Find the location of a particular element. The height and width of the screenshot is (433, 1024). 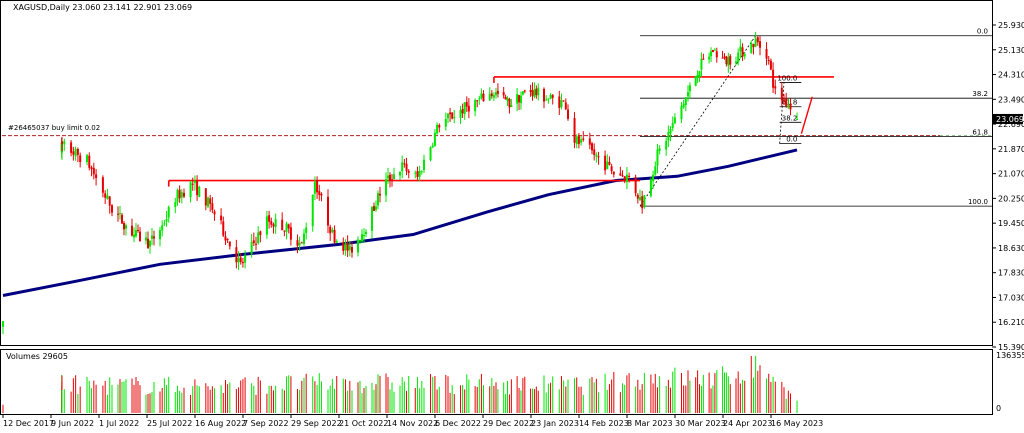

fibo-level-label: 61.8 is located at coordinates (980, 133).